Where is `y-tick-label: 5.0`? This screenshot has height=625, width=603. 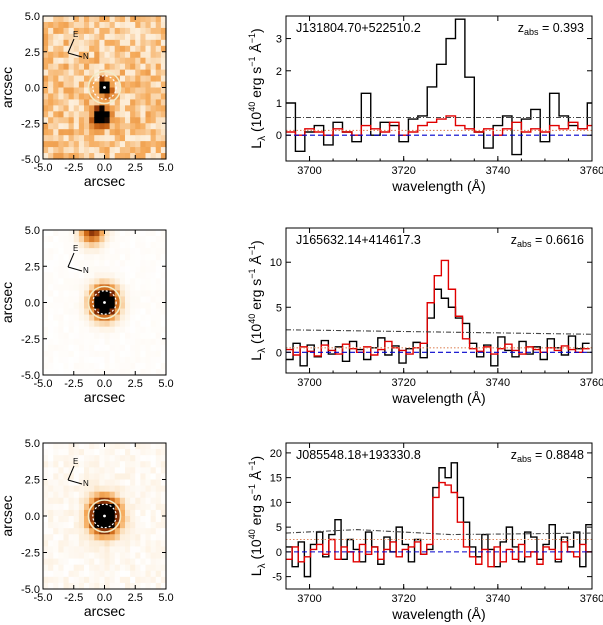 y-tick-label: 5.0 is located at coordinates (32, 444).